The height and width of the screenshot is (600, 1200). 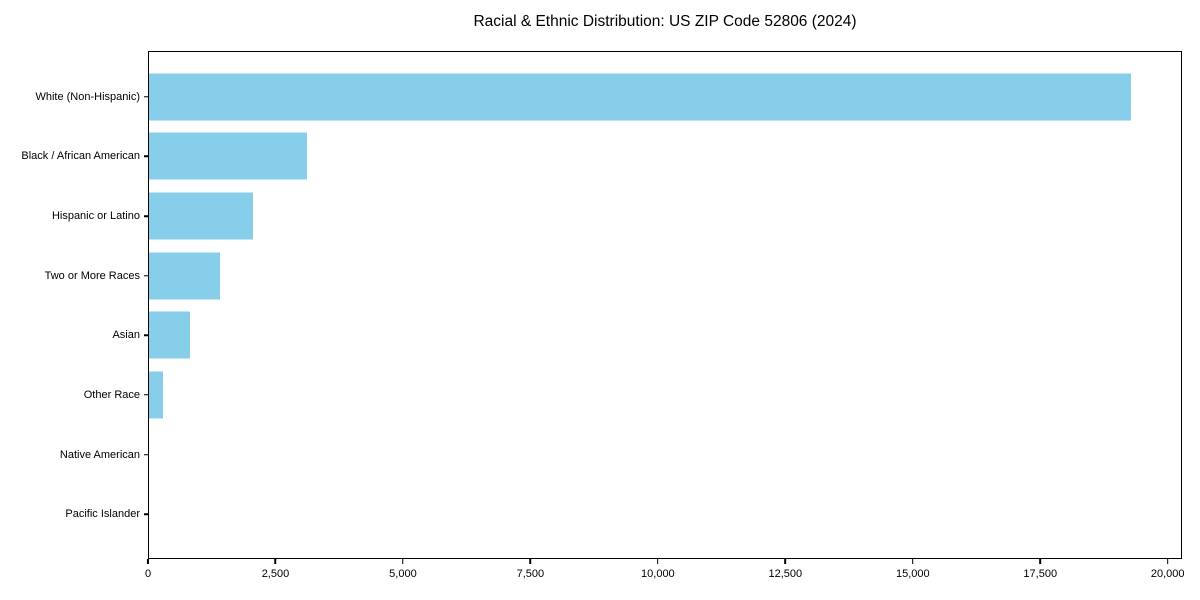 I want to click on bar-row-two-or-more-races: Two or More Races, so click(x=613, y=276).